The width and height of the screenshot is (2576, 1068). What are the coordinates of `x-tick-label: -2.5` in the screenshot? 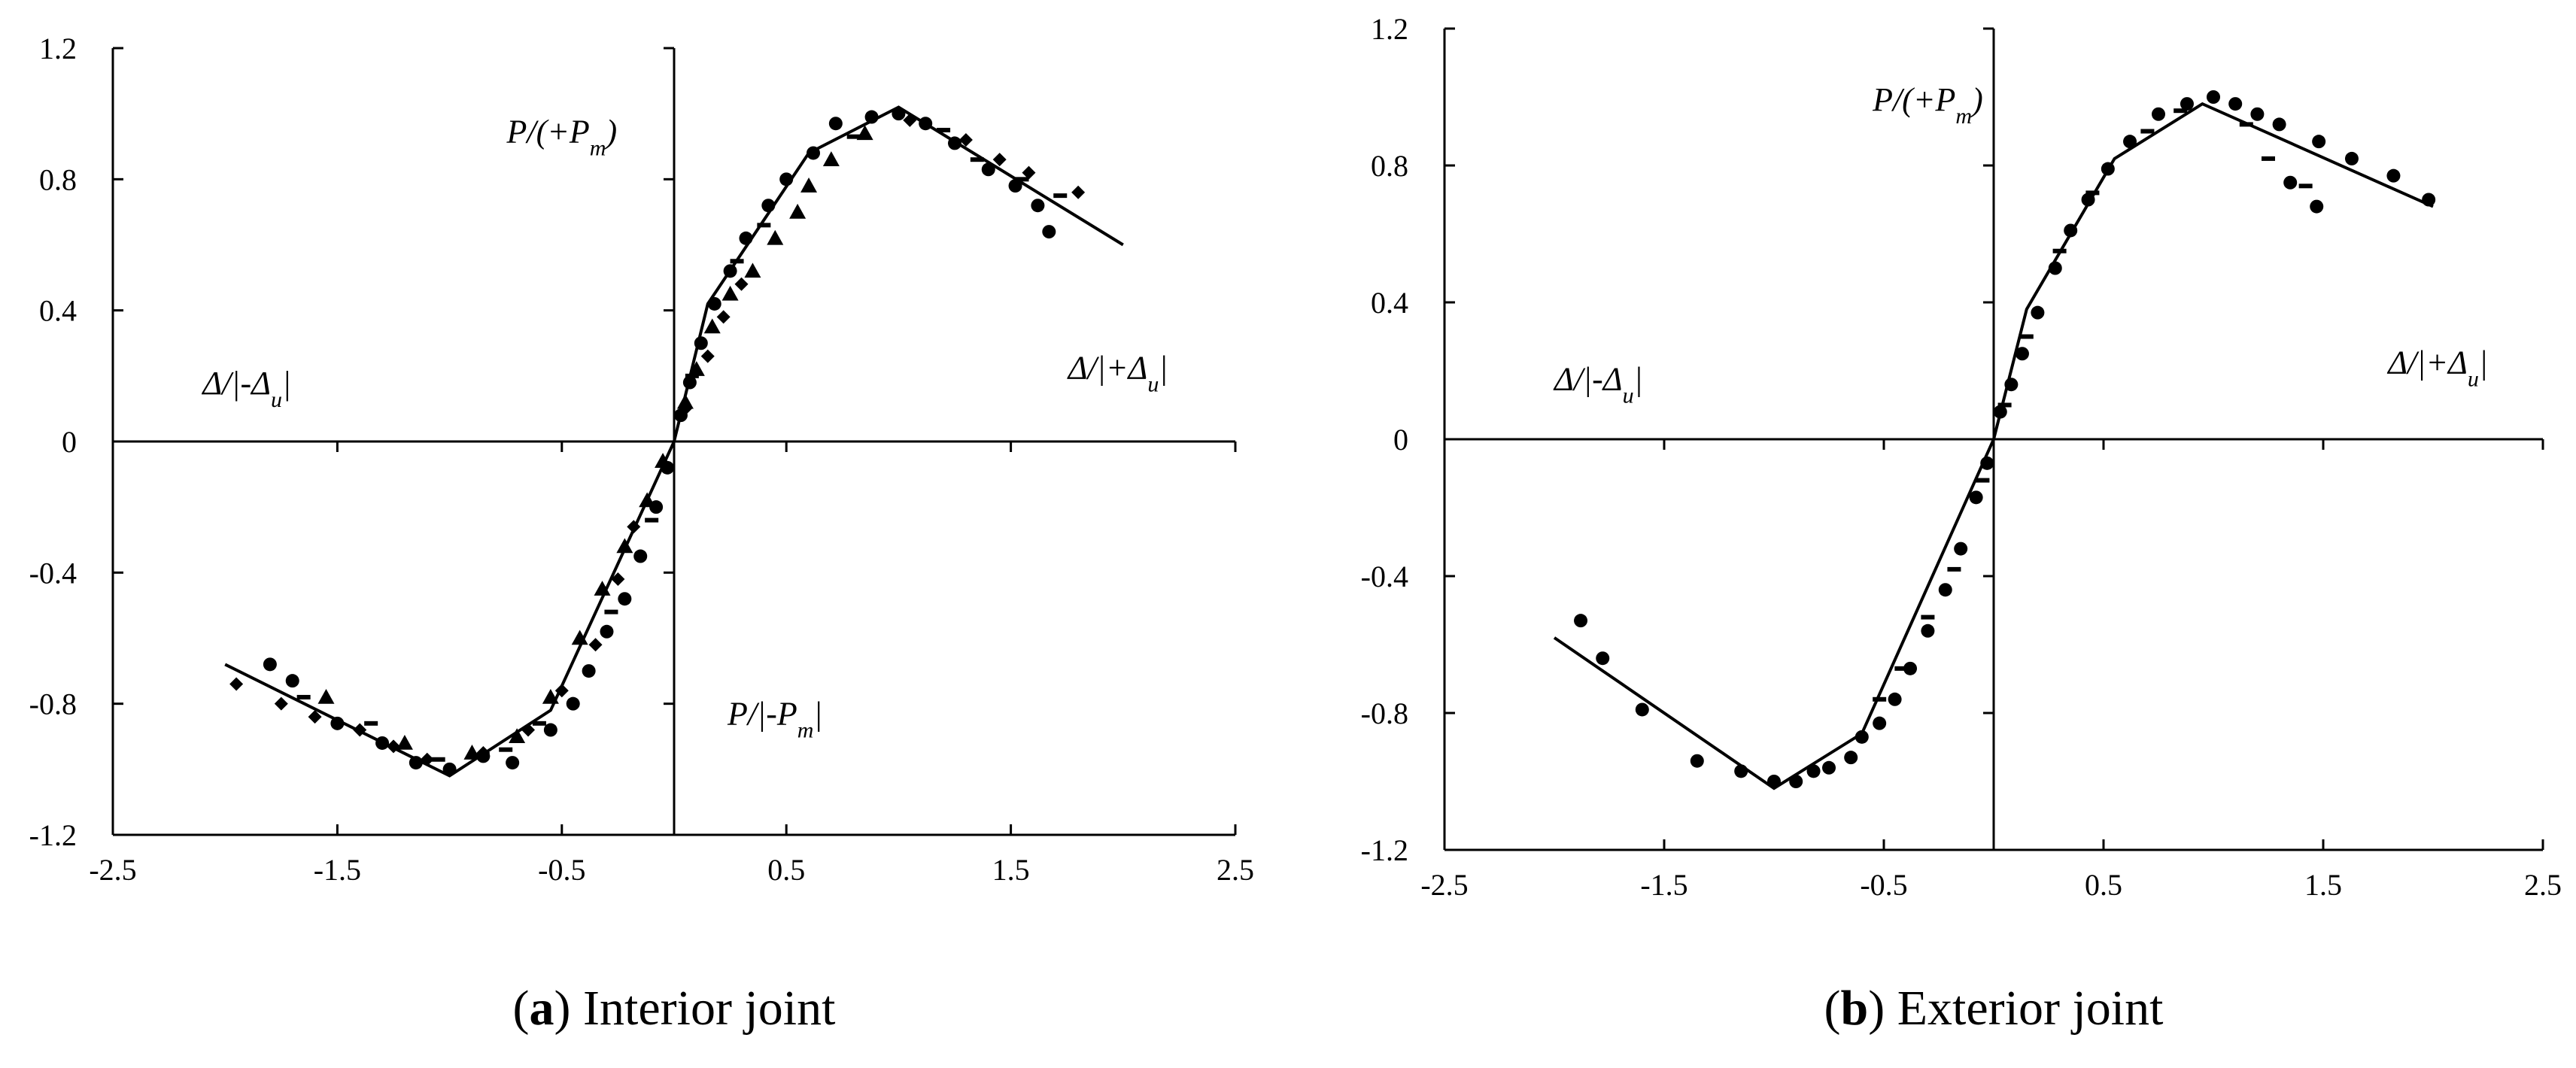 It's located at (1444, 885).